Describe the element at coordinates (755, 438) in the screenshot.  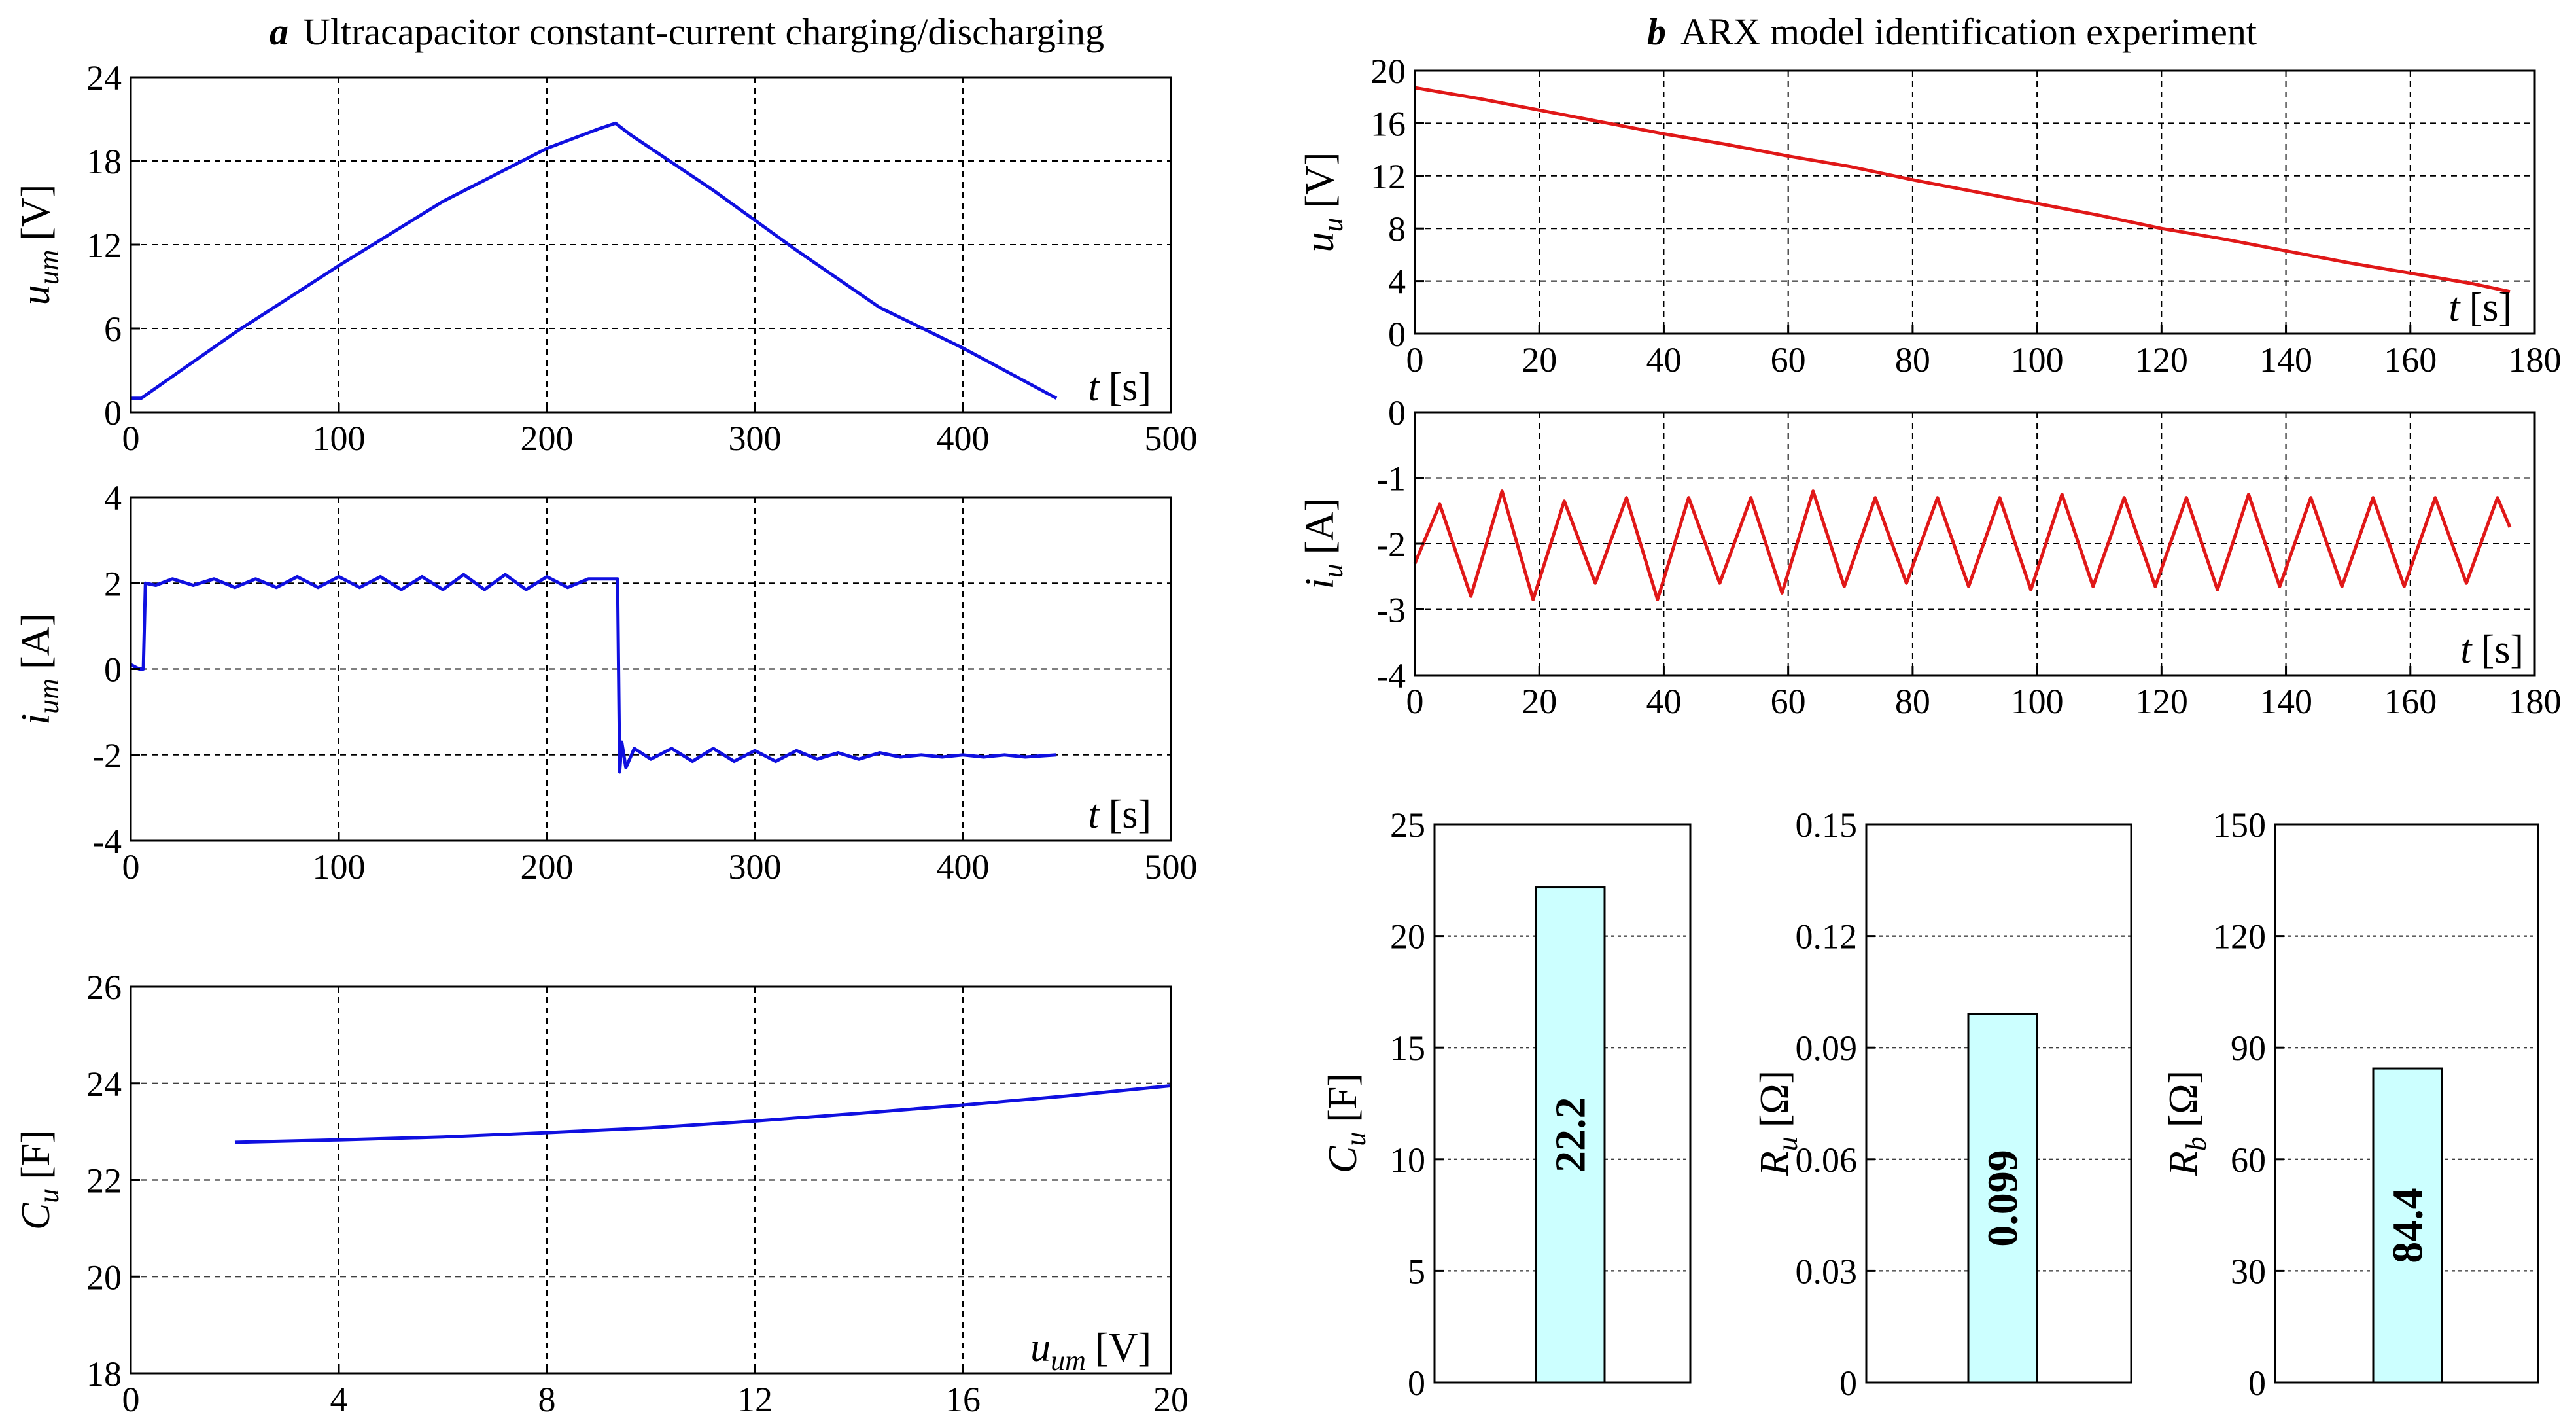
I see `x-tick-label: 300` at that location.